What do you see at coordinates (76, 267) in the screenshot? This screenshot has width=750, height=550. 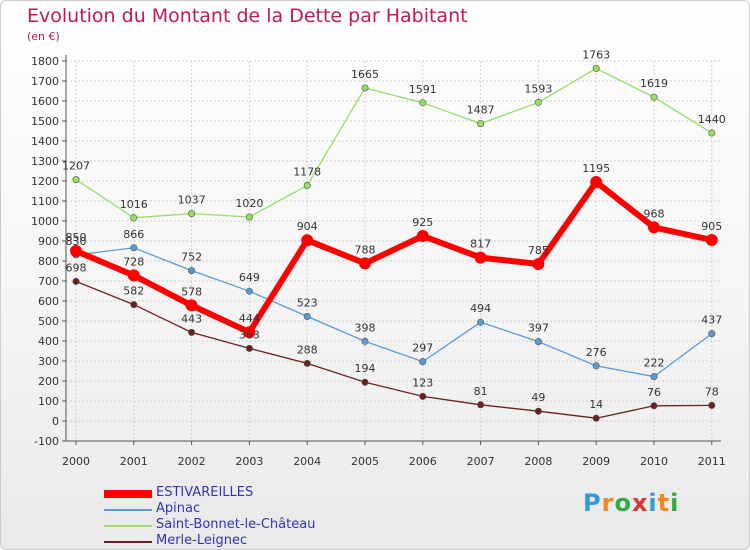 I see `data-label: 698` at bounding box center [76, 267].